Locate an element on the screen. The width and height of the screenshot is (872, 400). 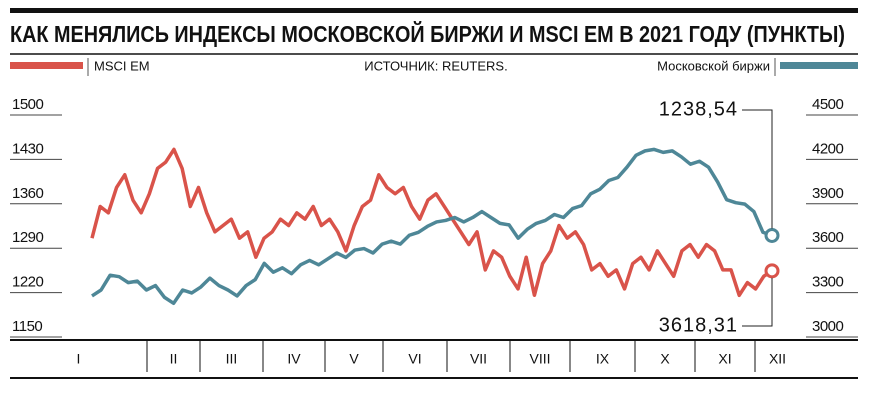
y-tick-label: 1290 is located at coordinates (28, 237).